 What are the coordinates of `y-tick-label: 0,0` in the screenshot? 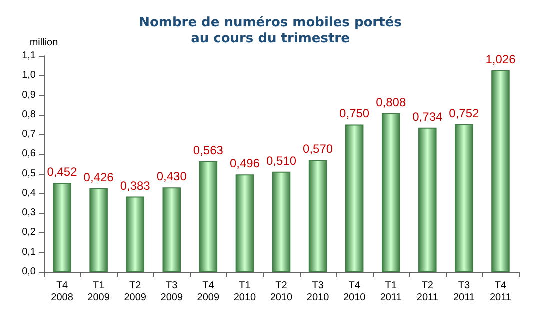 It's located at (29, 272).